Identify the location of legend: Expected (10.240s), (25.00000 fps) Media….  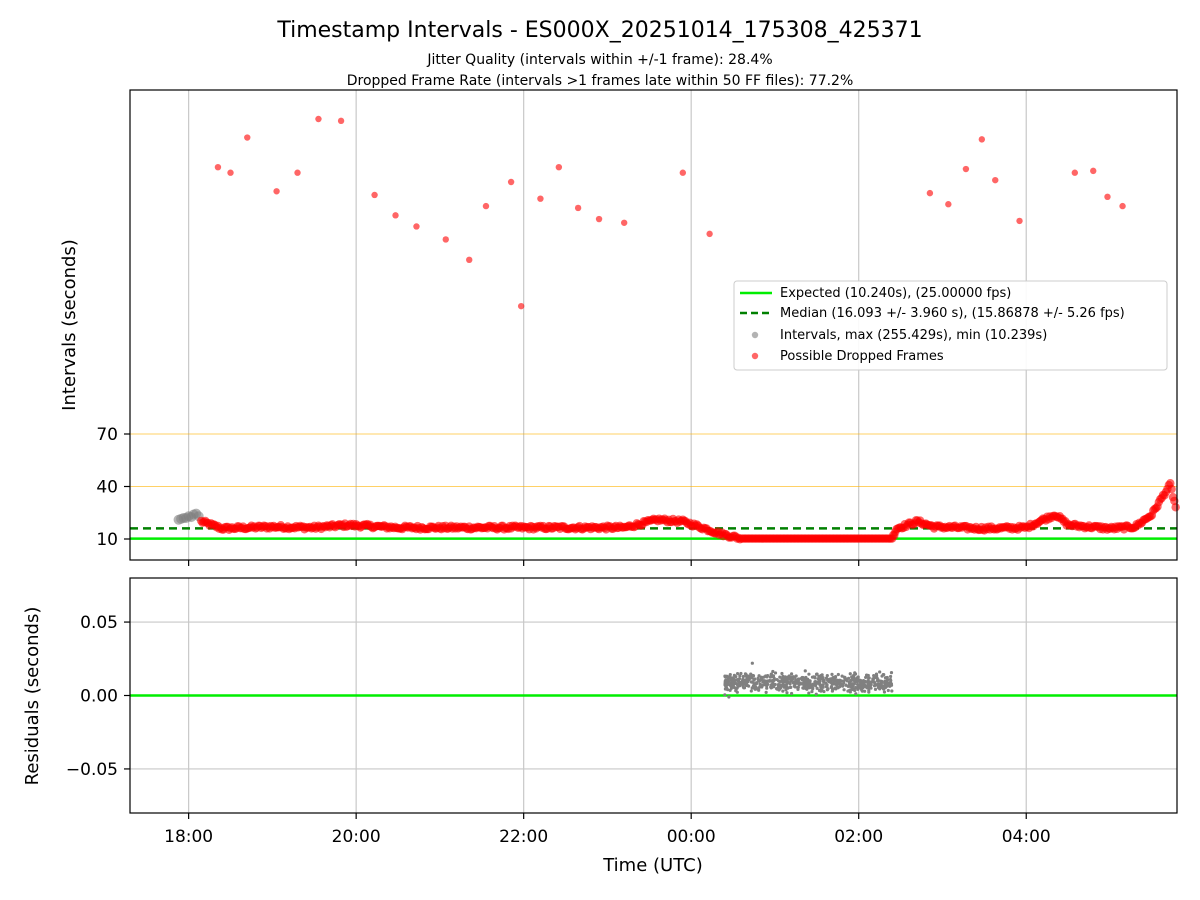
(950, 325).